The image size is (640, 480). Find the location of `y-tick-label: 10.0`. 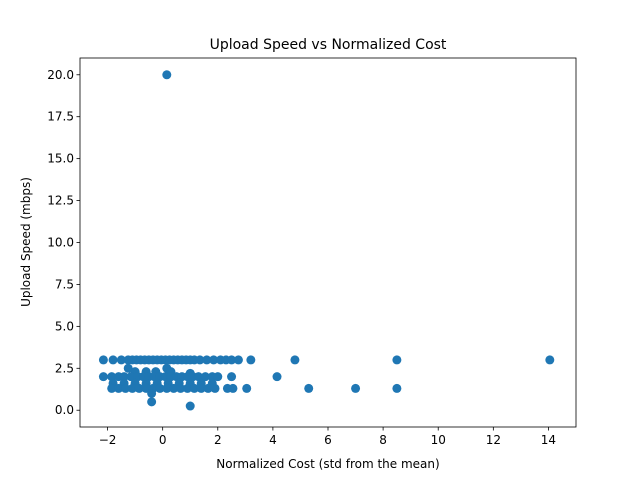

y-tick-label: 10.0 is located at coordinates (60, 243).